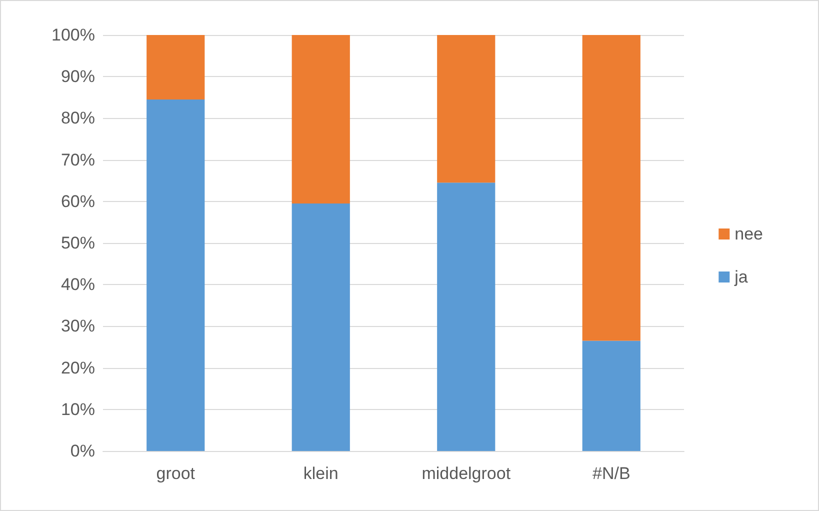 The height and width of the screenshot is (511, 819). What do you see at coordinates (77, 201) in the screenshot?
I see `y-tick-label: 60%` at bounding box center [77, 201].